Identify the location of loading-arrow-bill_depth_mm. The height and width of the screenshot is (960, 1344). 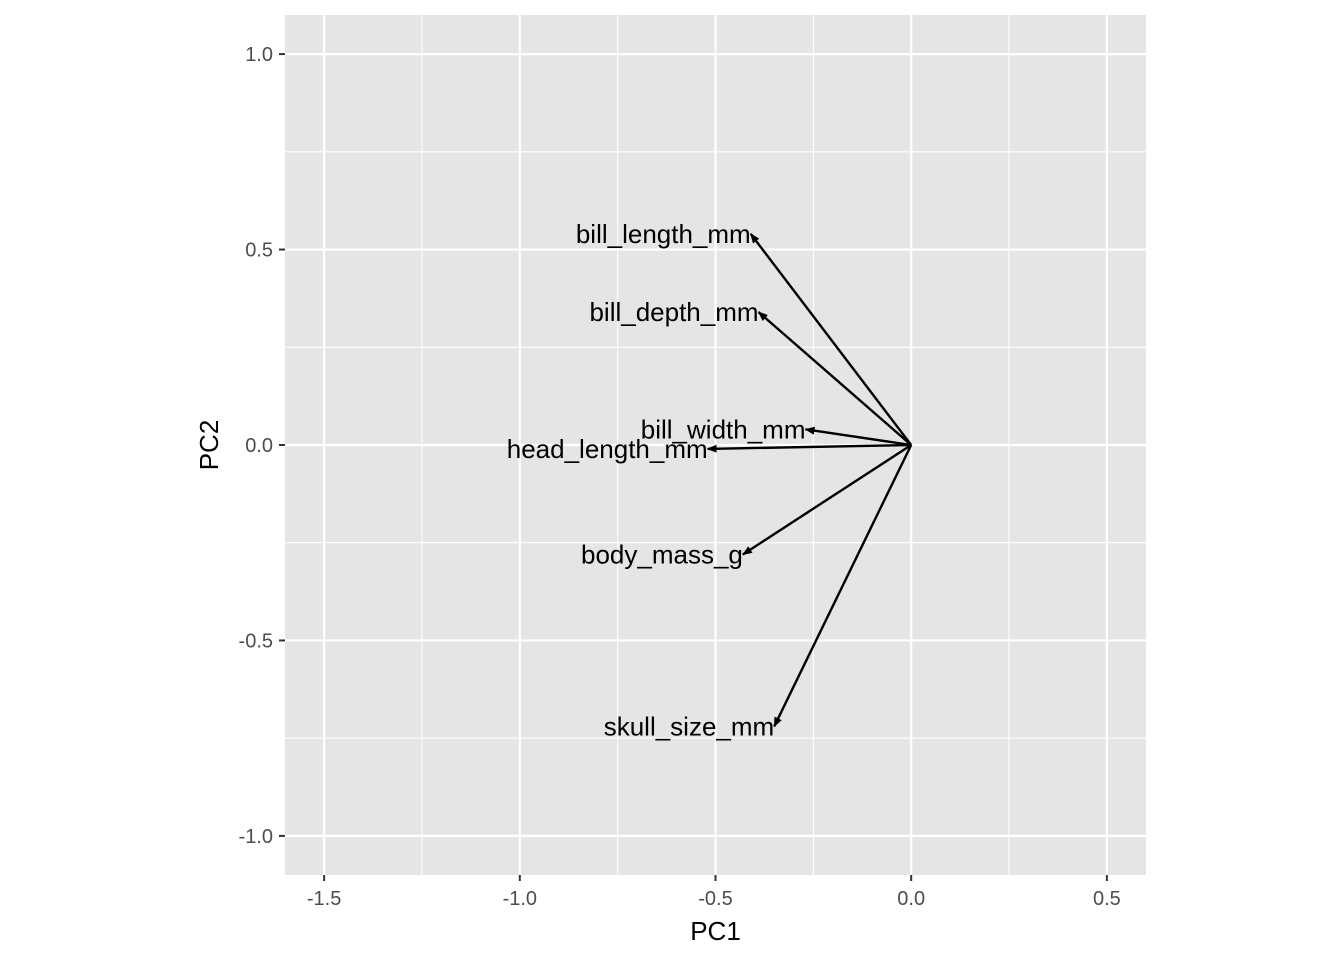
(834, 378).